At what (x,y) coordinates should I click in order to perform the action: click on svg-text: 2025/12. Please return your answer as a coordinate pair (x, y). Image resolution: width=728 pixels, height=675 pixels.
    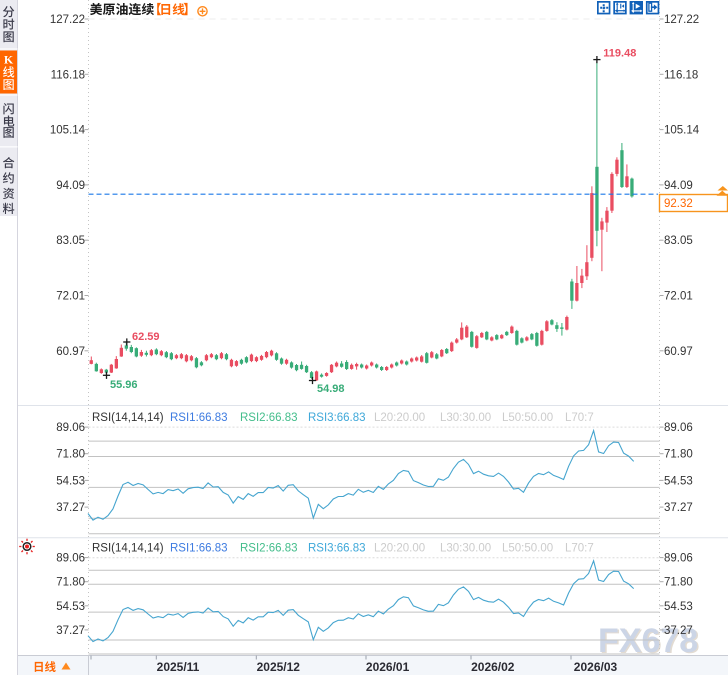
    Looking at the image, I should click on (279, 667).